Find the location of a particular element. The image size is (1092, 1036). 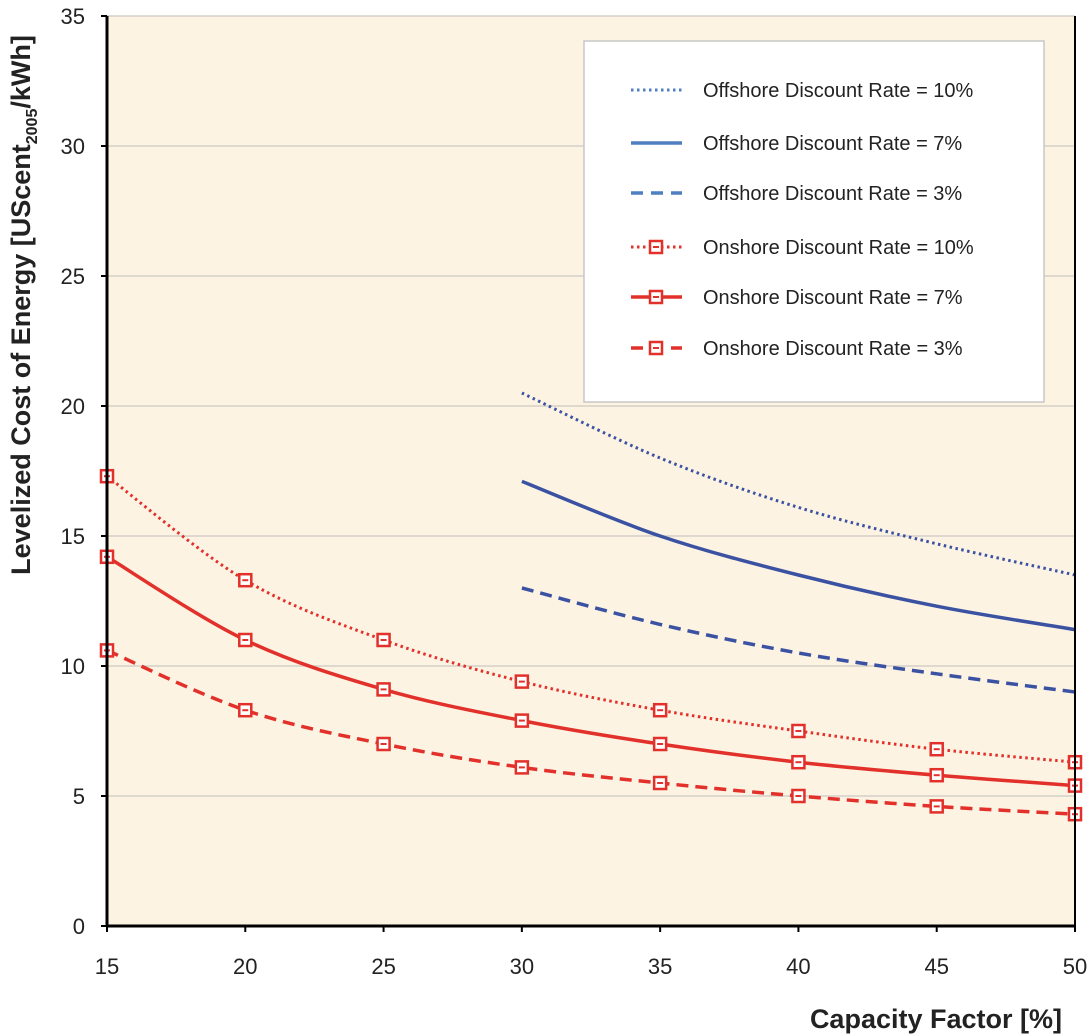

legend-item-1: Offshore Discount Rate = 7% is located at coordinates (796, 144).